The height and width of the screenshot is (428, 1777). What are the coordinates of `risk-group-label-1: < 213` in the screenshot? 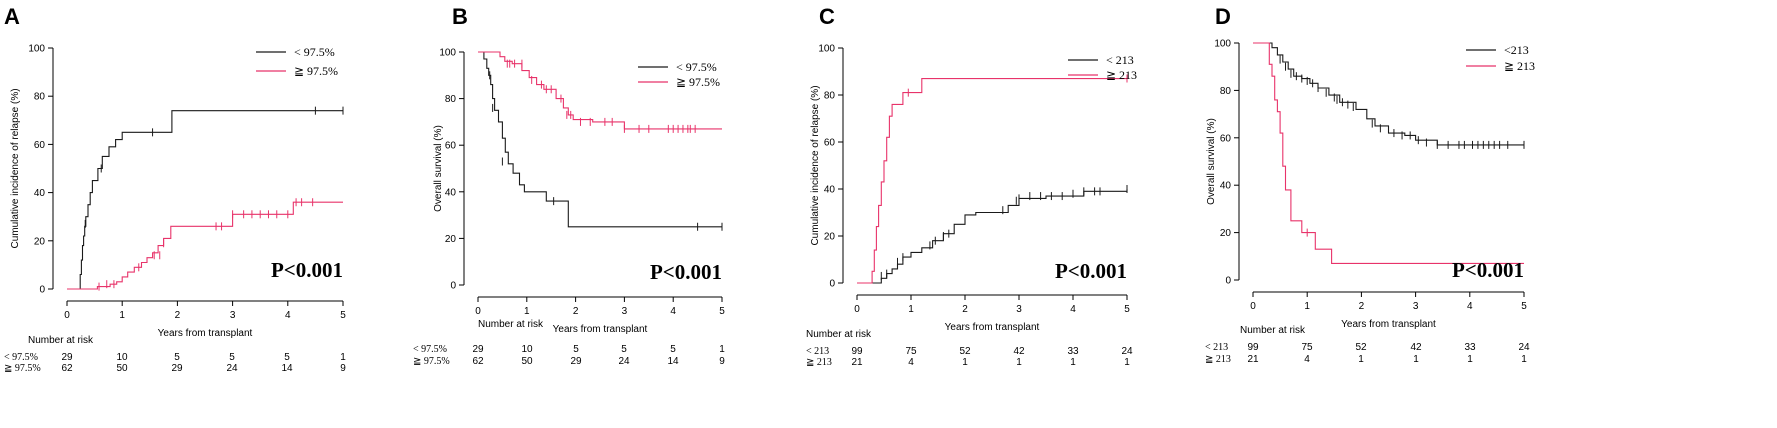 It's located at (817, 351).